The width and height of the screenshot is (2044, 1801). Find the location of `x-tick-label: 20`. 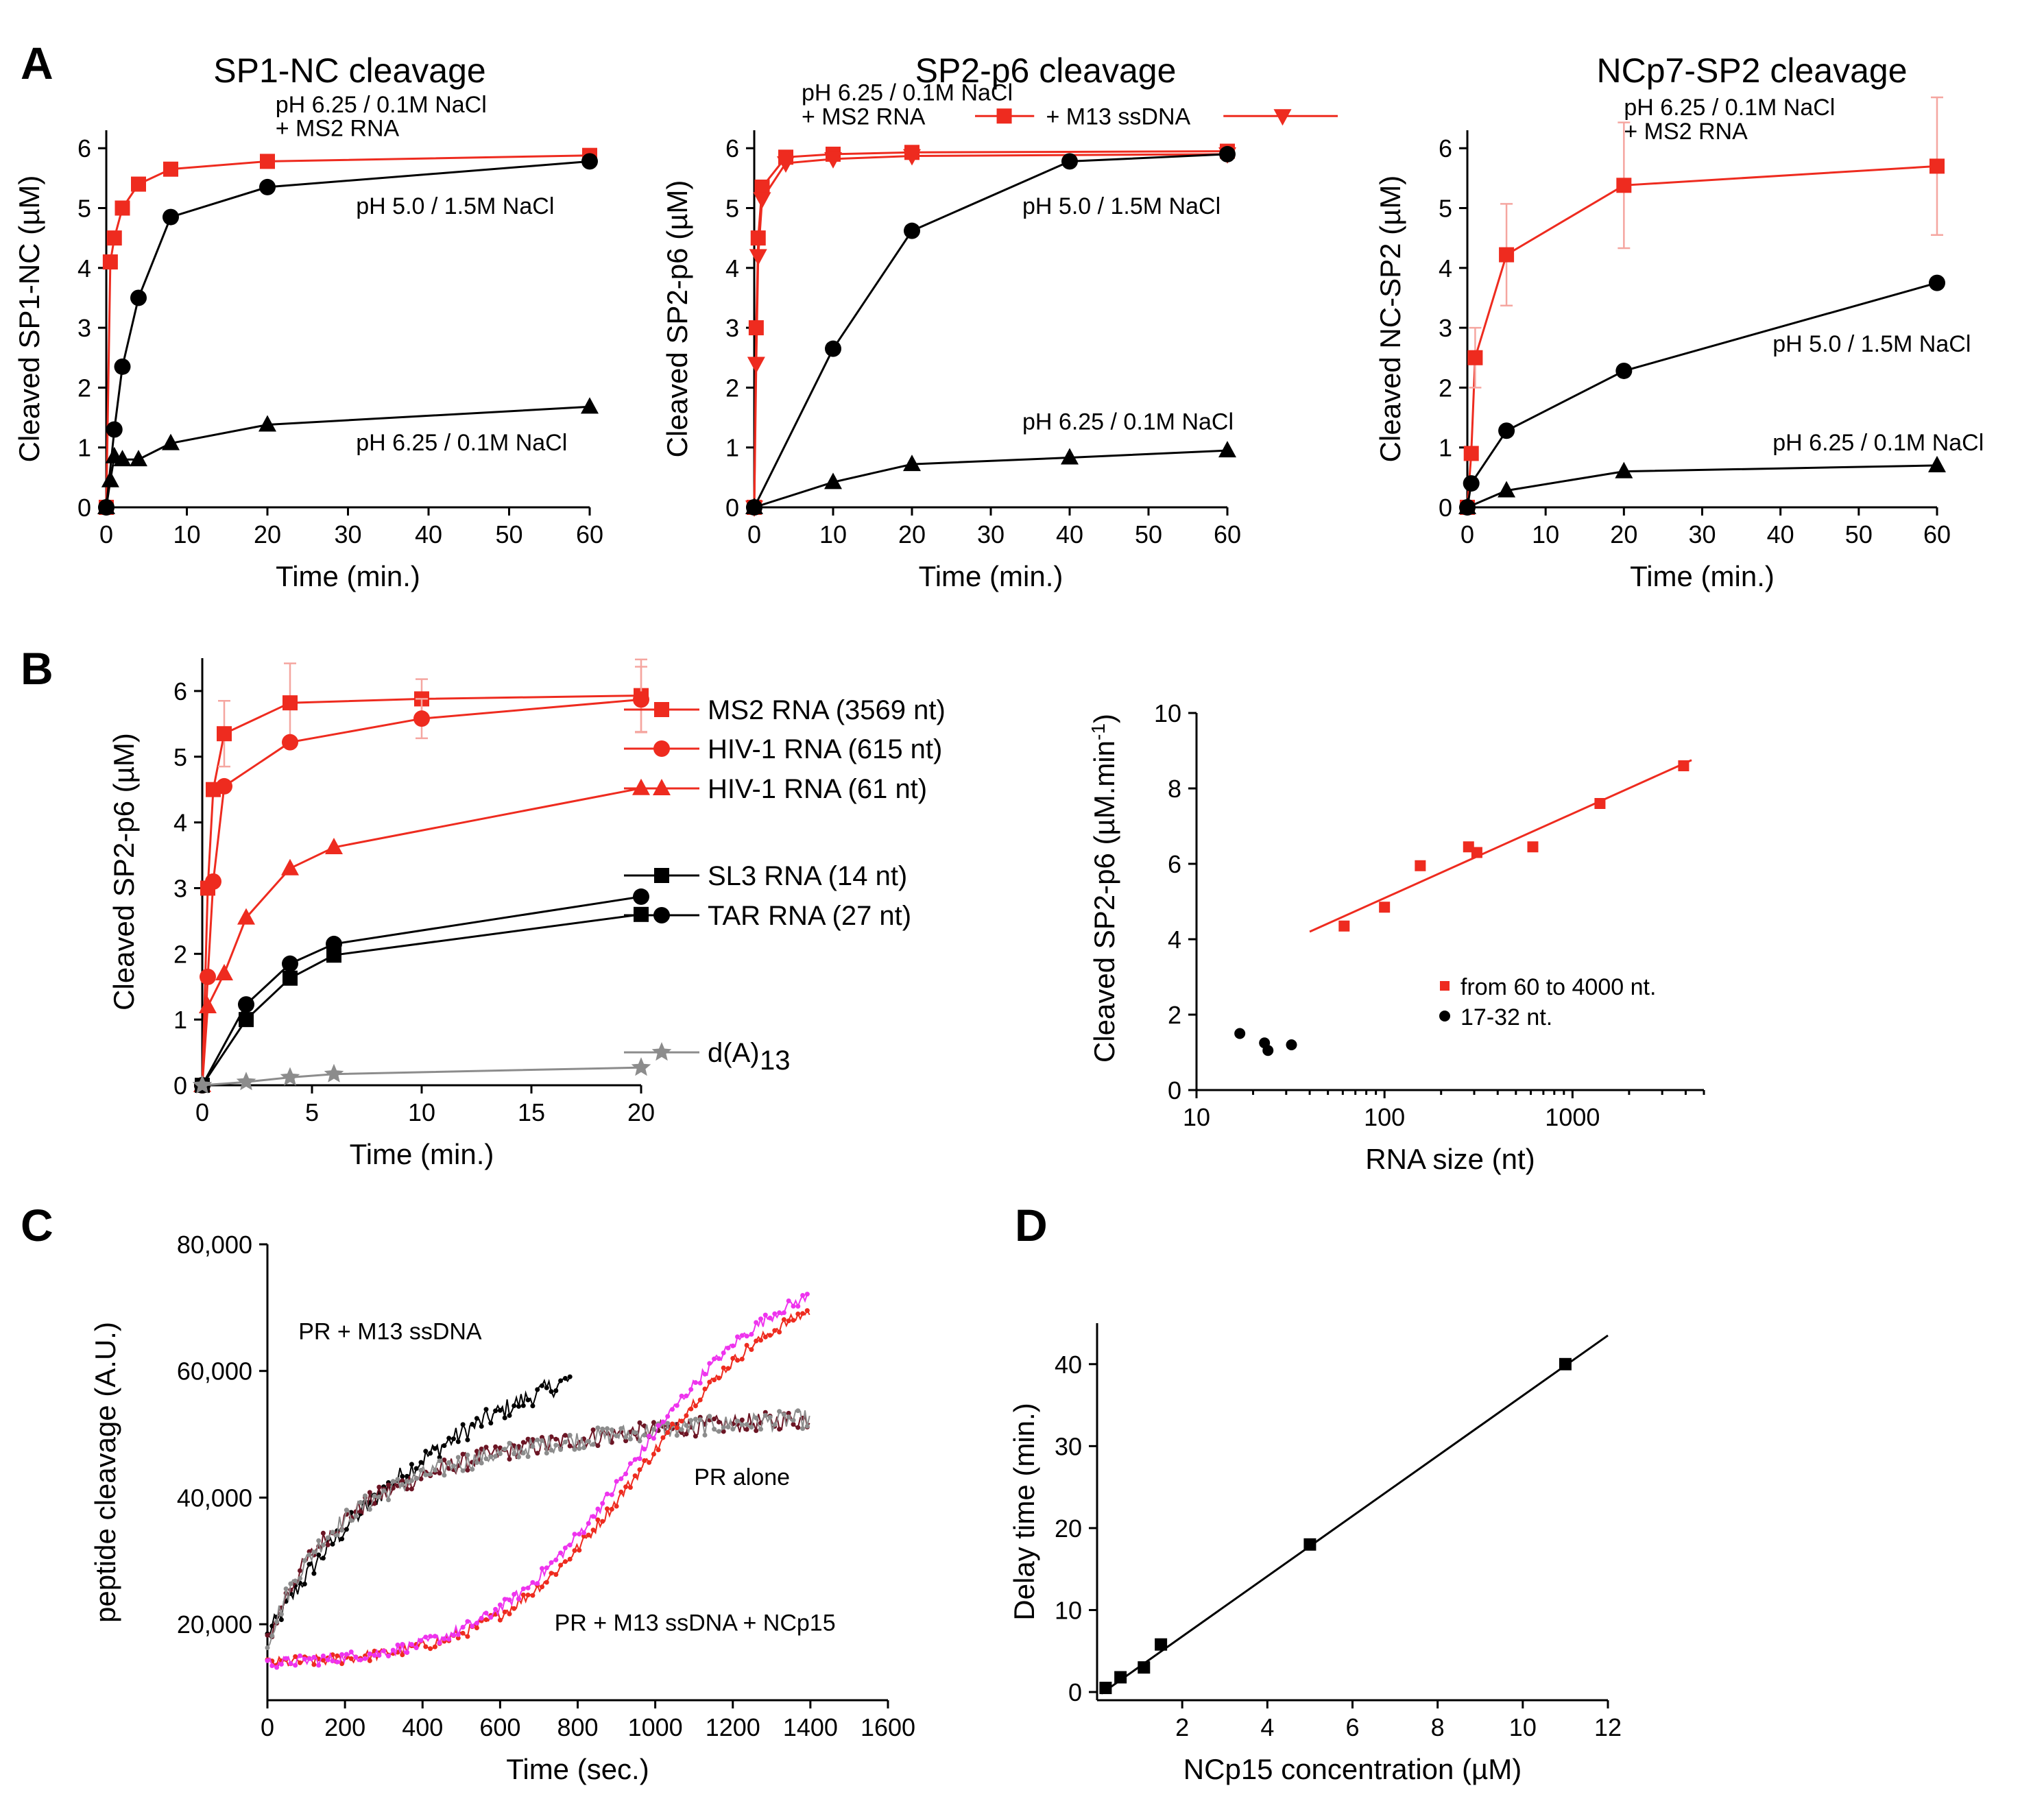

x-tick-label: 20 is located at coordinates (1623, 534).